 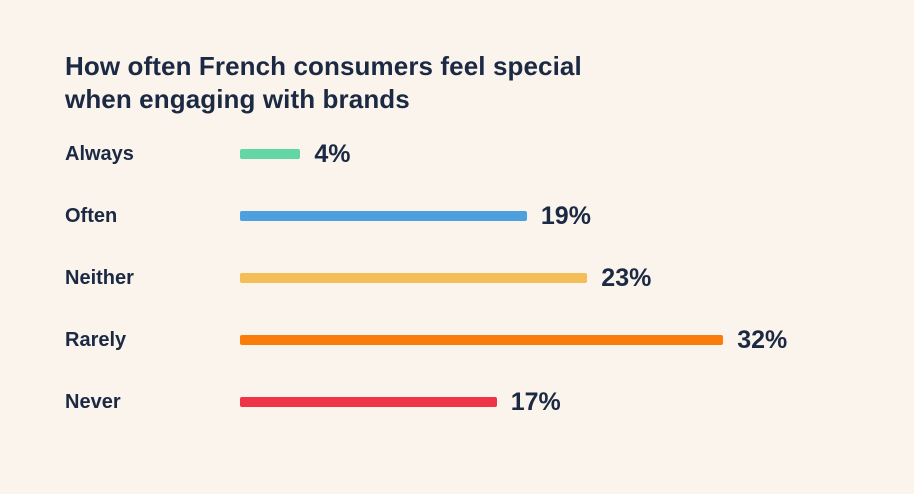 I want to click on value-label: 23%, so click(x=626, y=277).